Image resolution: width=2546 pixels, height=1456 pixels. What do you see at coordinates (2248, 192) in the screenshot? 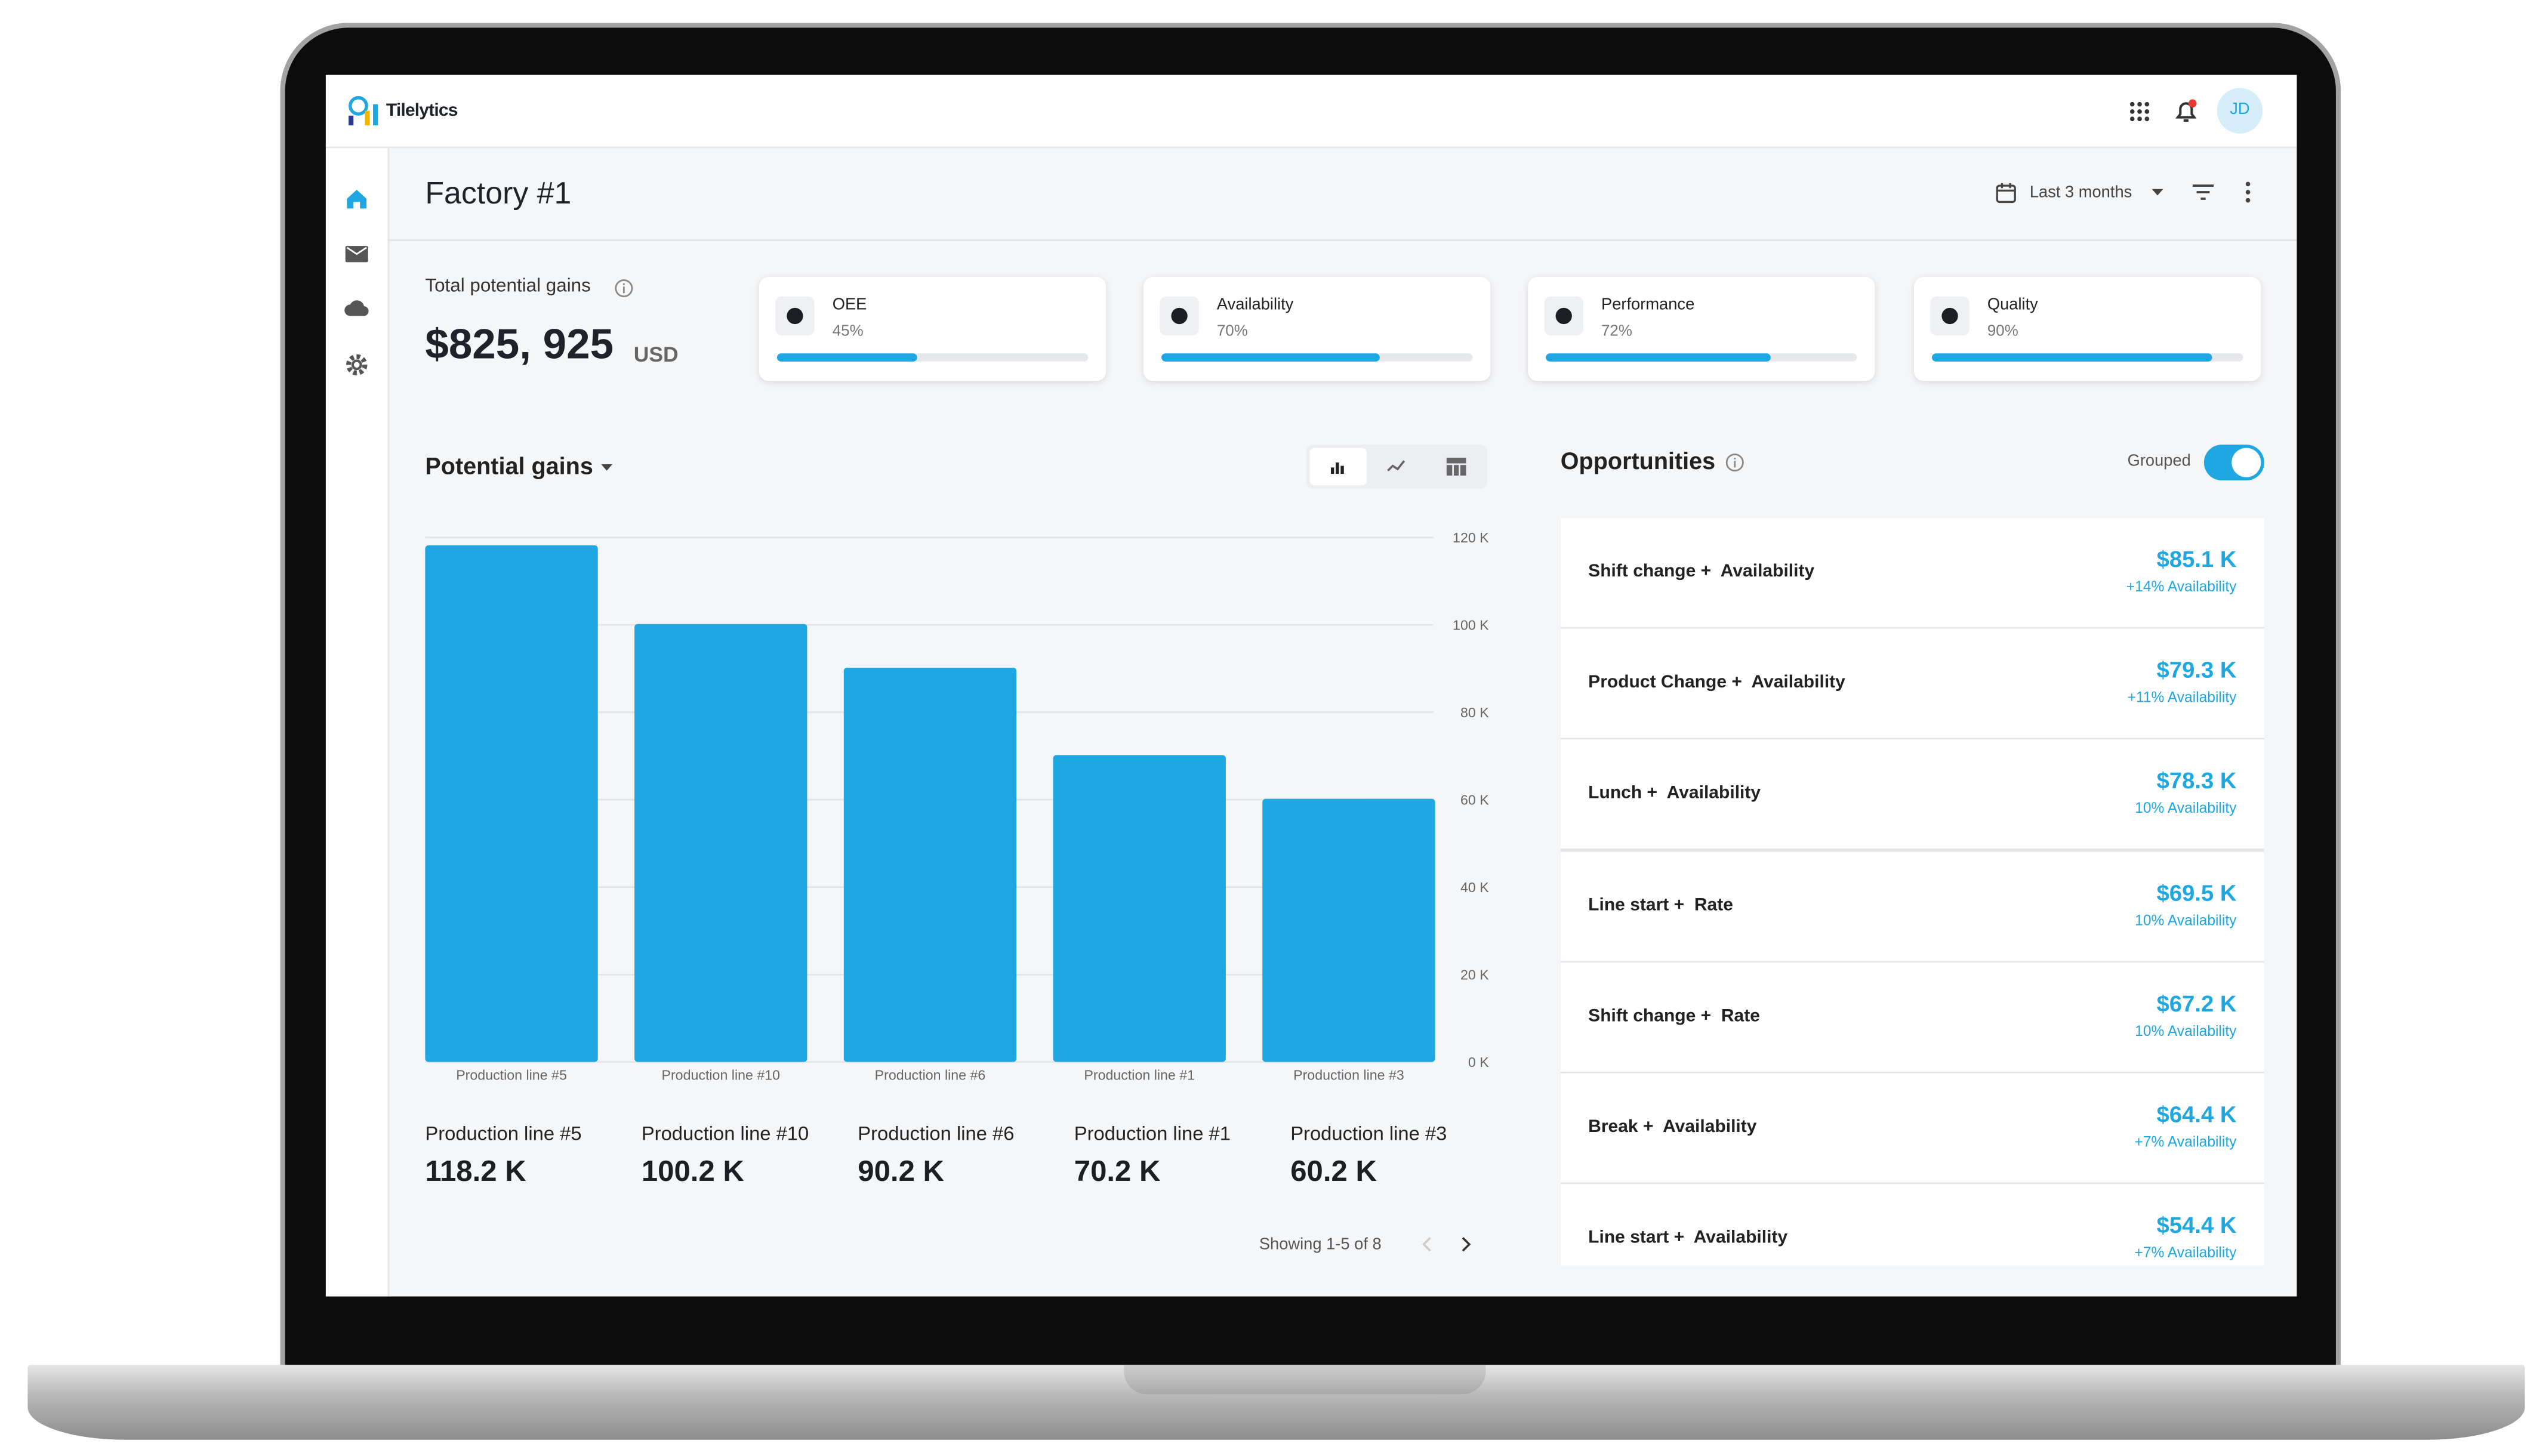
I see `more-icon` at bounding box center [2248, 192].